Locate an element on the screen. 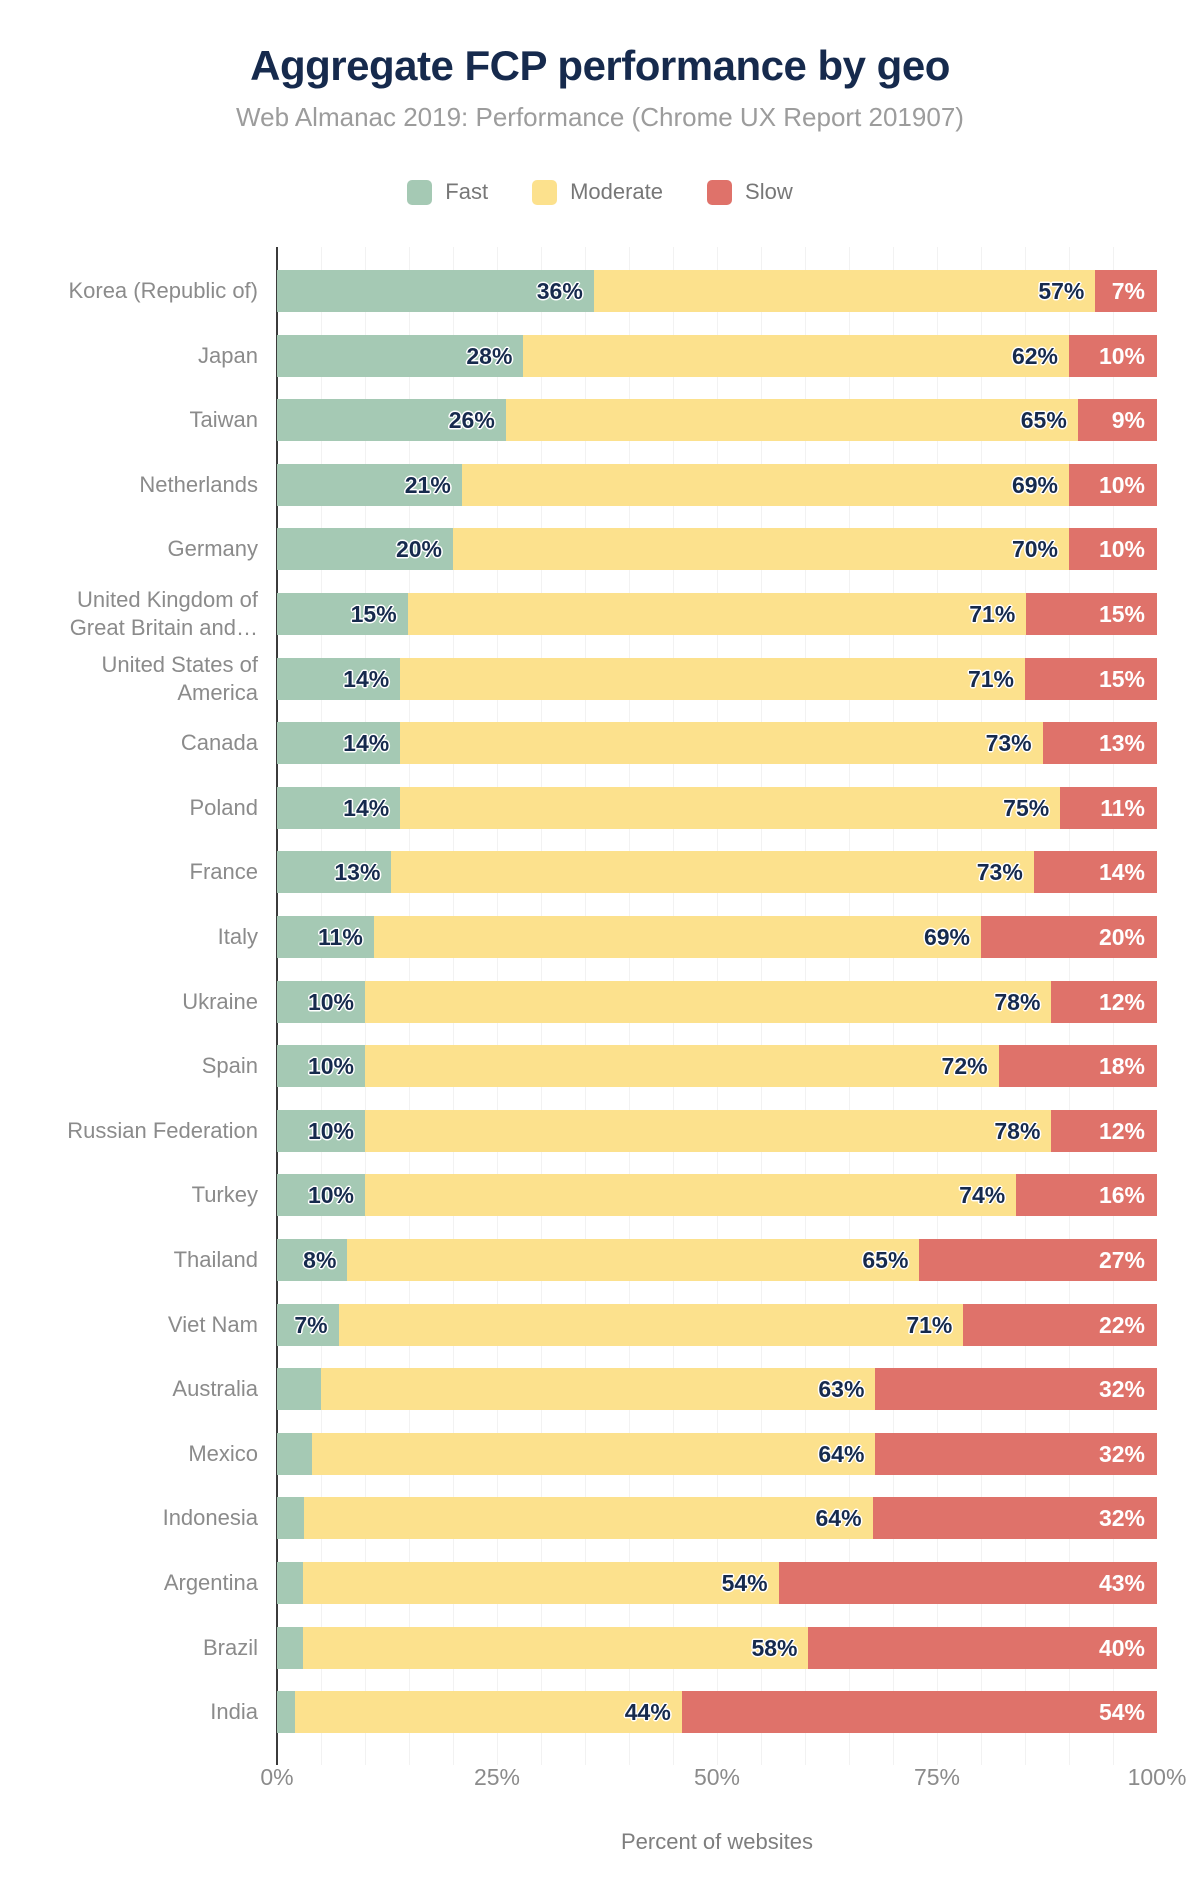  bar-segment-fast: 13% is located at coordinates (334, 872).